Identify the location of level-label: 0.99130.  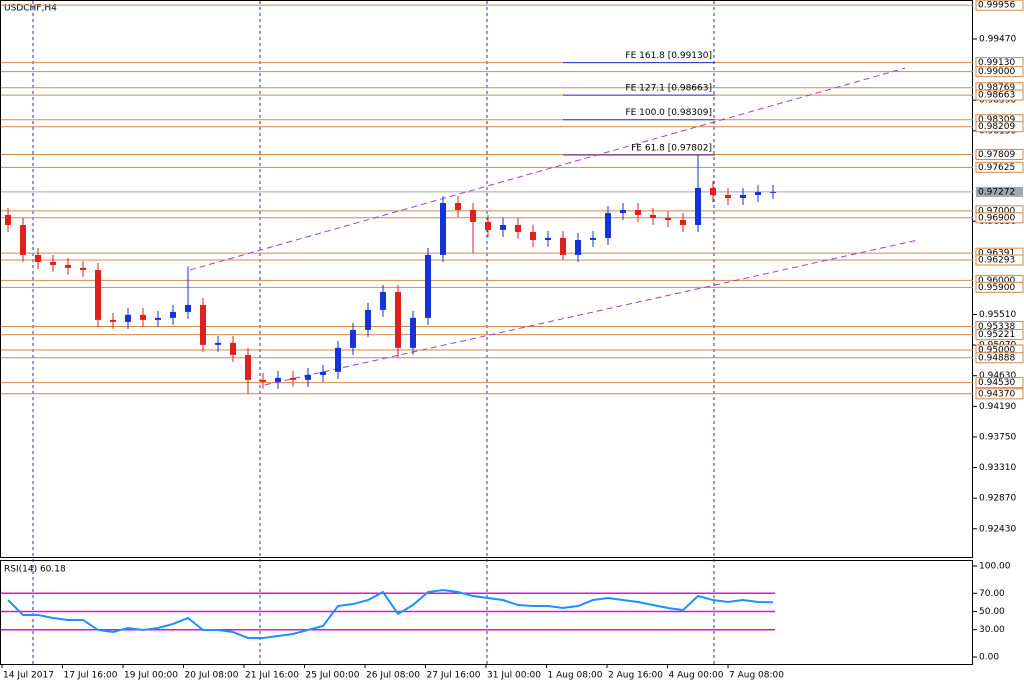
(996, 63).